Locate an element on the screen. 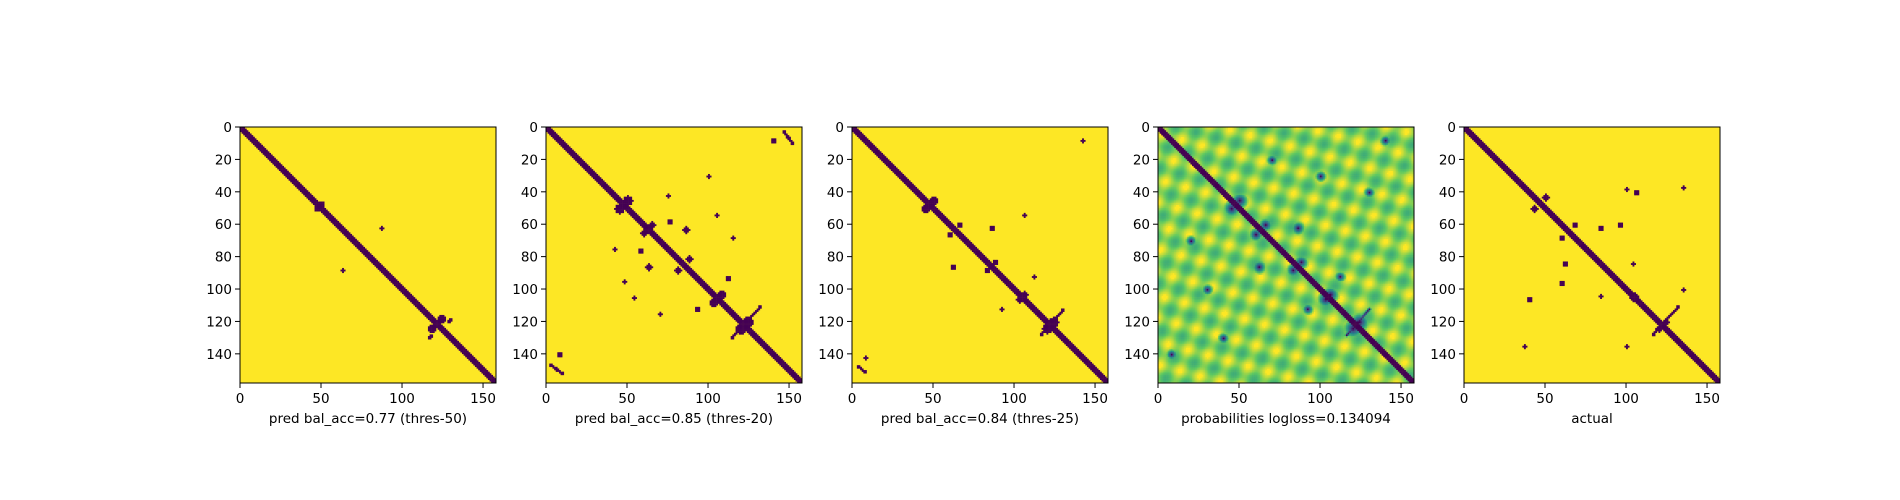 The width and height of the screenshot is (1900, 500). axes-frame is located at coordinates (674, 255).